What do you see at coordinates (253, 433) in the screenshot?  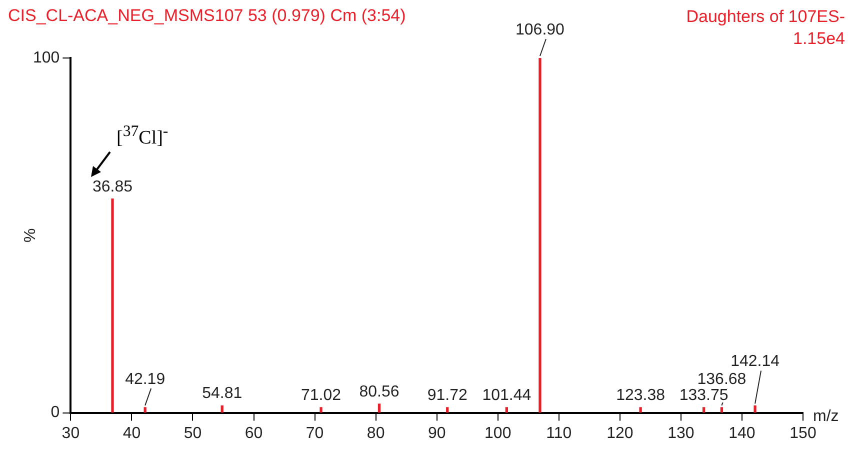 I see `x-tick-label: 60` at bounding box center [253, 433].